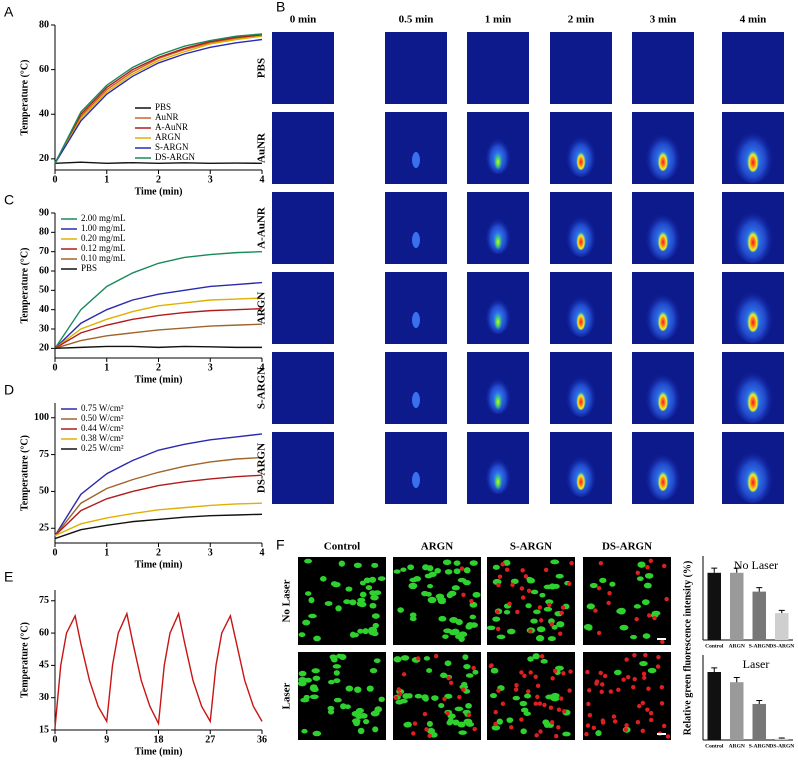 This screenshot has height=760, width=798. Describe the element at coordinates (756, 565) in the screenshot. I see `annotation: No Laser` at that location.